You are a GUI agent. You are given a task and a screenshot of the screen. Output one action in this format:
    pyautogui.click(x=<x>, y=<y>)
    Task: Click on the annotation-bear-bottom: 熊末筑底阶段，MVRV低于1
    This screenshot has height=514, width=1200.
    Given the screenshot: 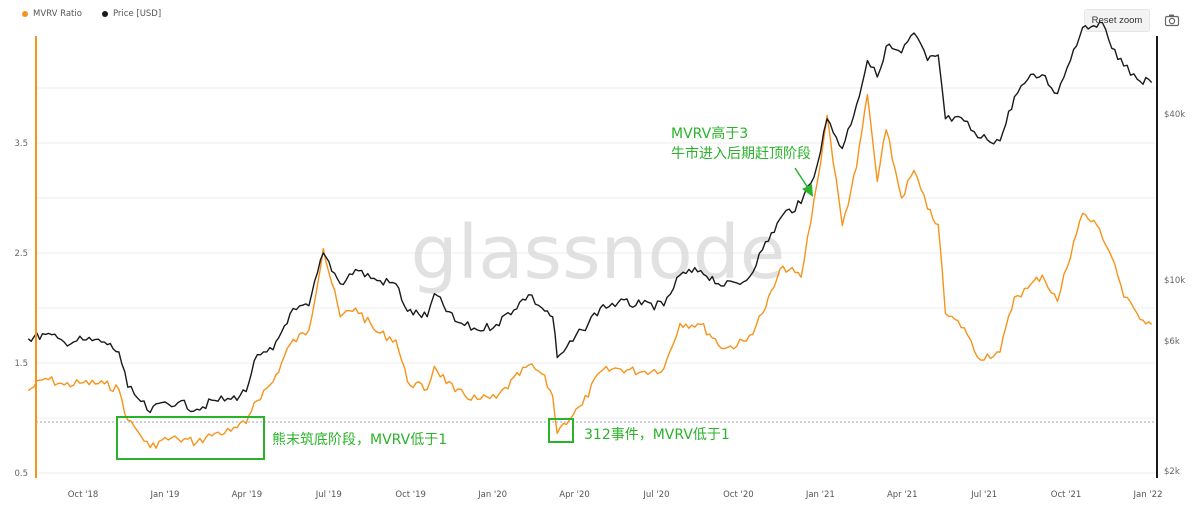 What is the action you would take?
    pyautogui.click(x=359, y=440)
    